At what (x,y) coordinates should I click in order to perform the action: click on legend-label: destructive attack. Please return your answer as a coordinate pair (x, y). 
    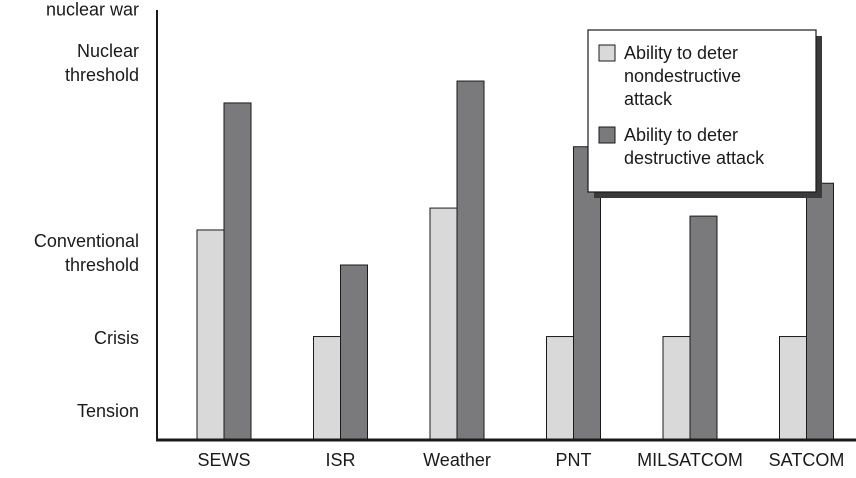
    Looking at the image, I should click on (694, 158).